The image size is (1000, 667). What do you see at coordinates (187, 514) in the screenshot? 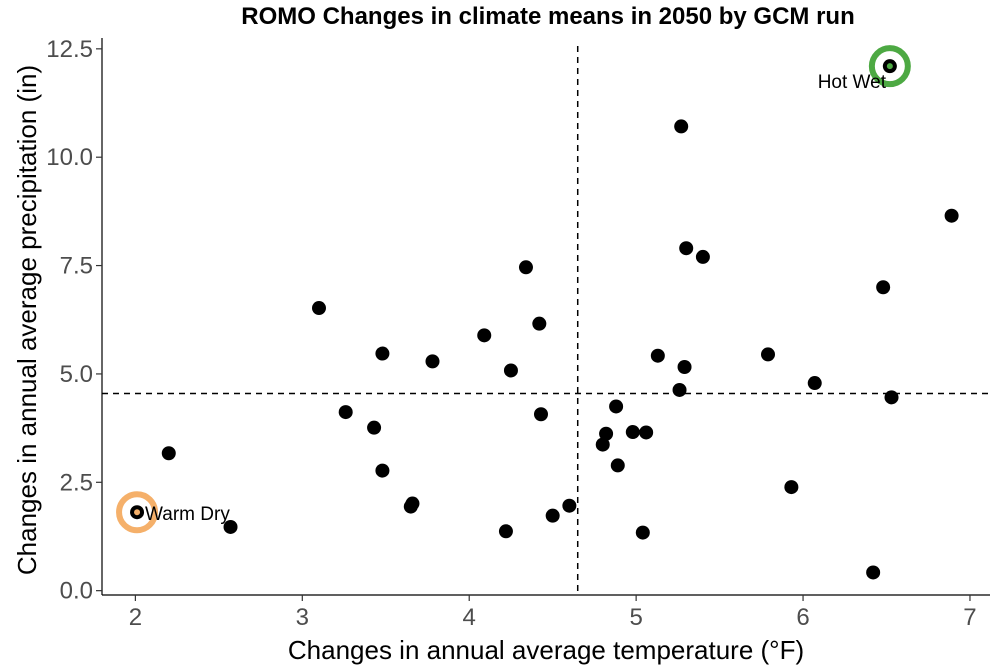
I see `highlight-label: Warm Dry` at bounding box center [187, 514].